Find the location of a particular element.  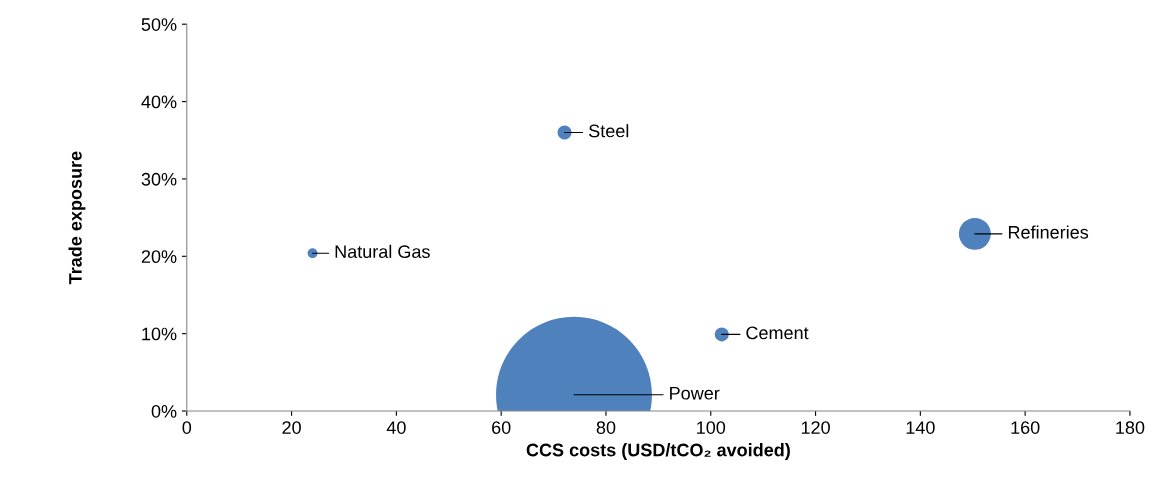

x-axis-title: CCS costs (USD/tCO₂ avoided) is located at coordinates (658, 451).